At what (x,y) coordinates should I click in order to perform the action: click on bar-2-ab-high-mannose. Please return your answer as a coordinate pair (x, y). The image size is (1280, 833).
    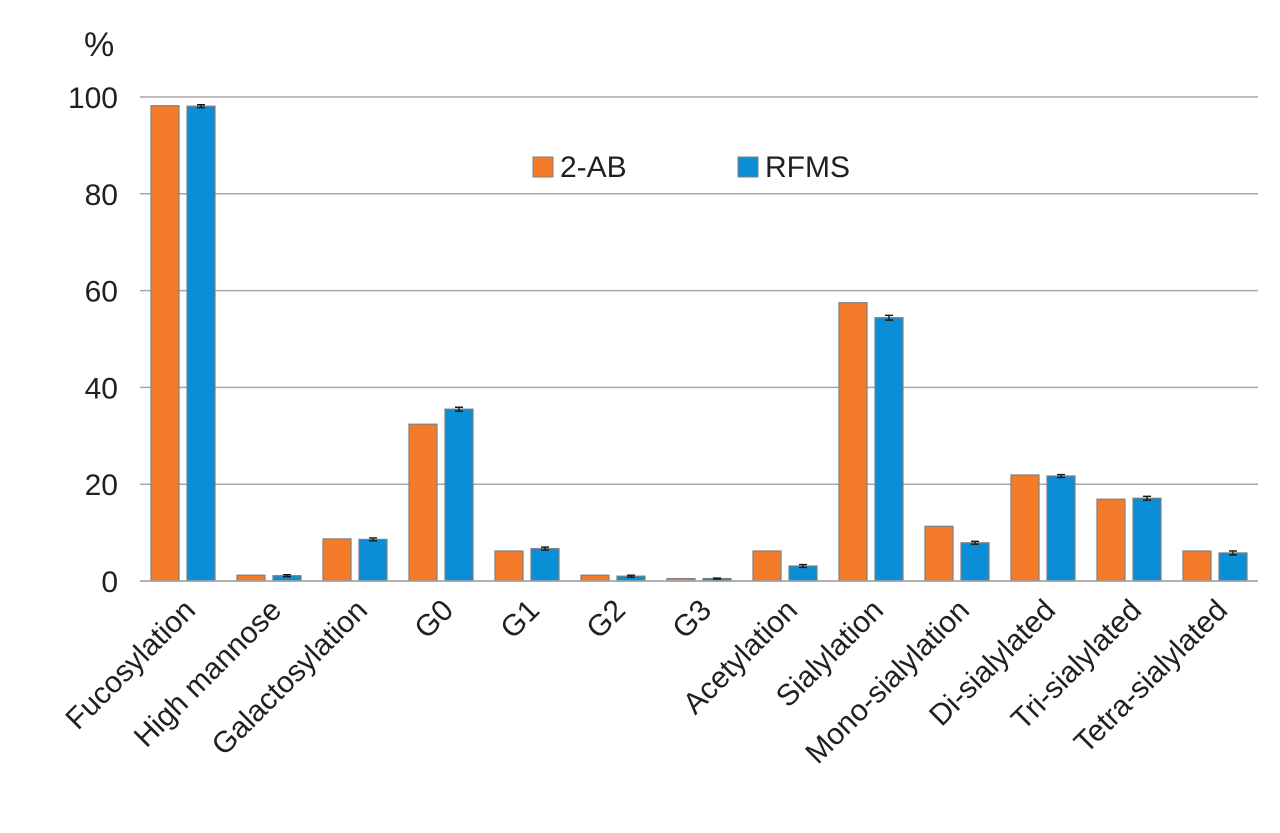
    Looking at the image, I should click on (251, 578).